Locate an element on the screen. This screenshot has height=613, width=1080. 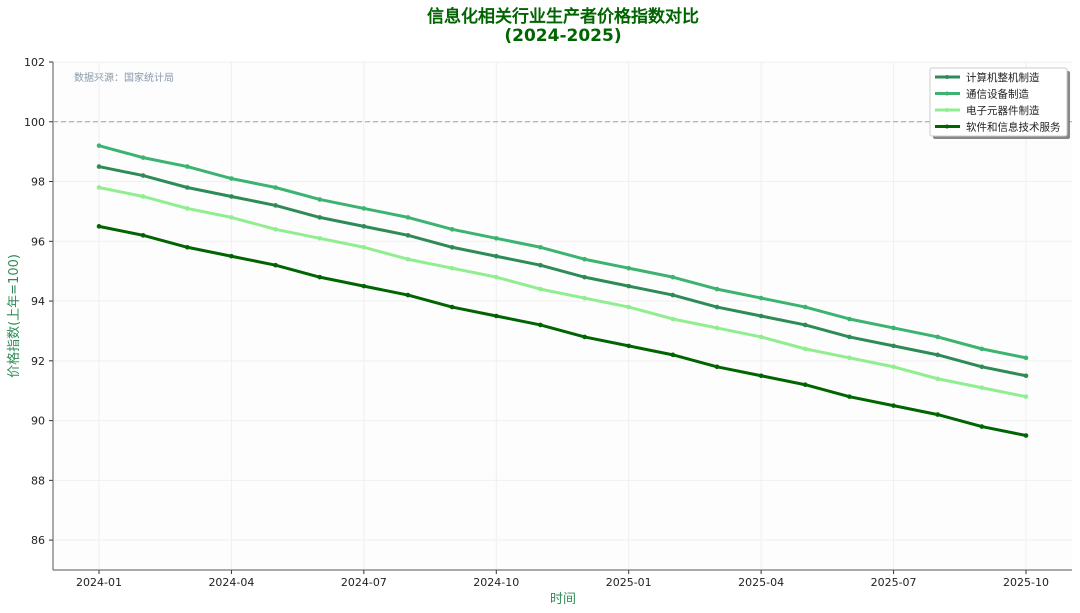
x-tick-label: 2025-07 is located at coordinates (894, 582).